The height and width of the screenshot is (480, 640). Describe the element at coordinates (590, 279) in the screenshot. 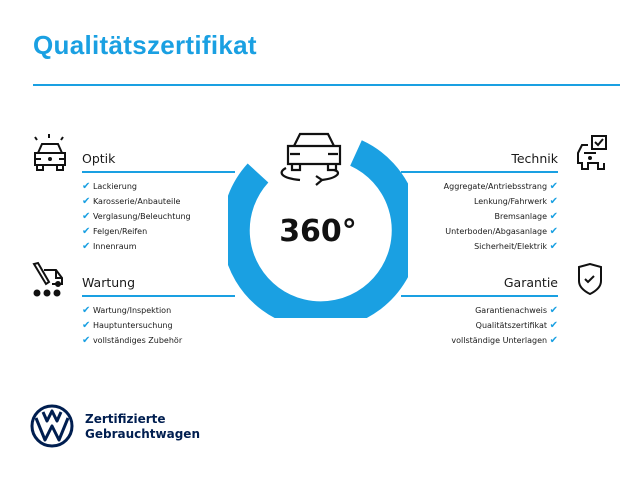

I see `shield-check-icon` at that location.